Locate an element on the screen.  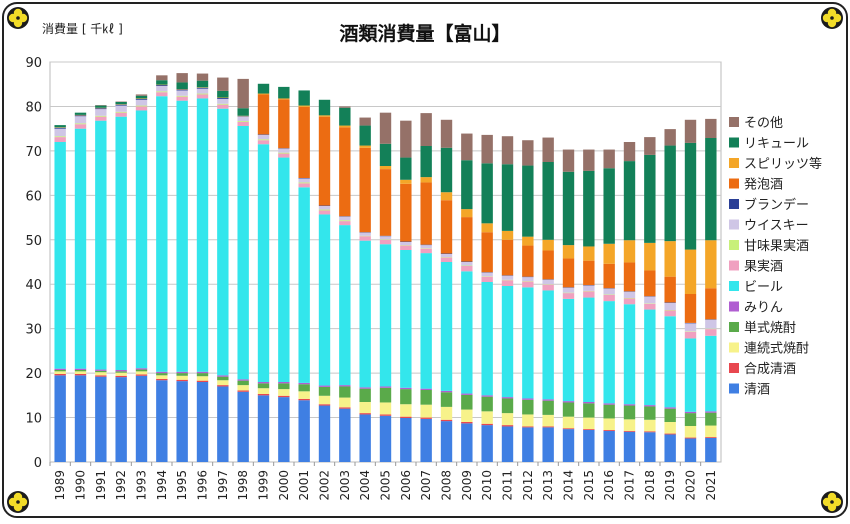
x-tick-label: 2001 is located at coordinates (304, 485).